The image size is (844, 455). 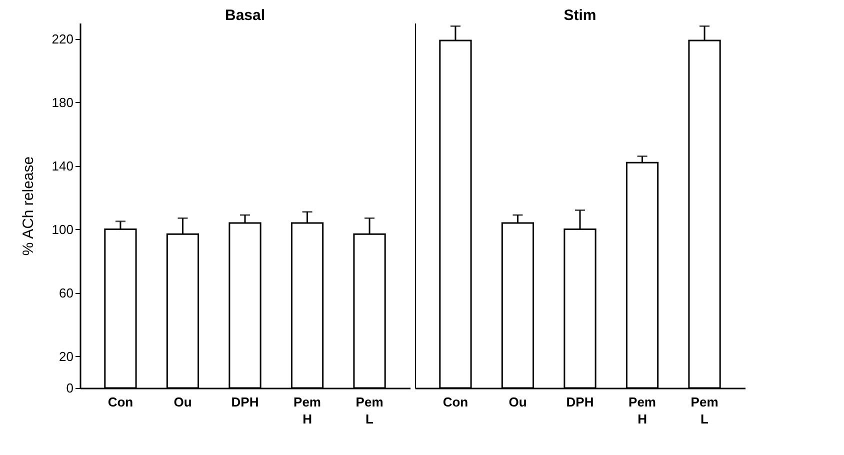 What do you see at coordinates (63, 38) in the screenshot?
I see `y-tick-label: 220` at bounding box center [63, 38].